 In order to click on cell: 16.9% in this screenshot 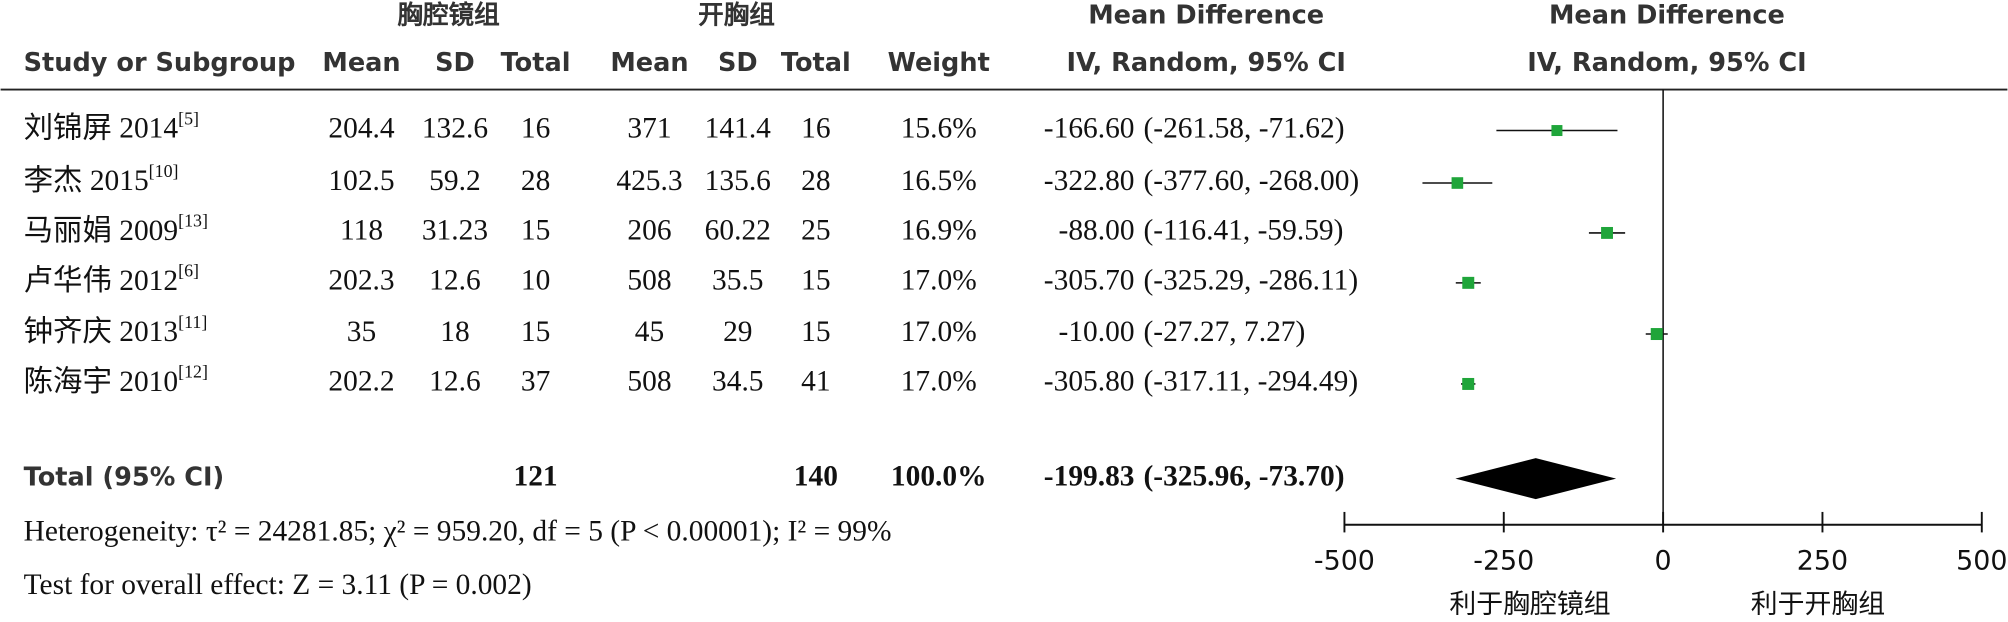, I will do `click(939, 231)`.